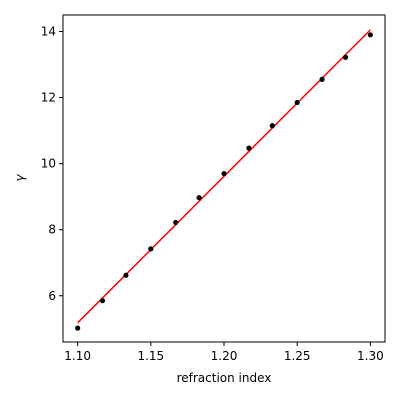  Describe the element at coordinates (48, 164) in the screenshot. I see `y-tick-label: 10` at that location.